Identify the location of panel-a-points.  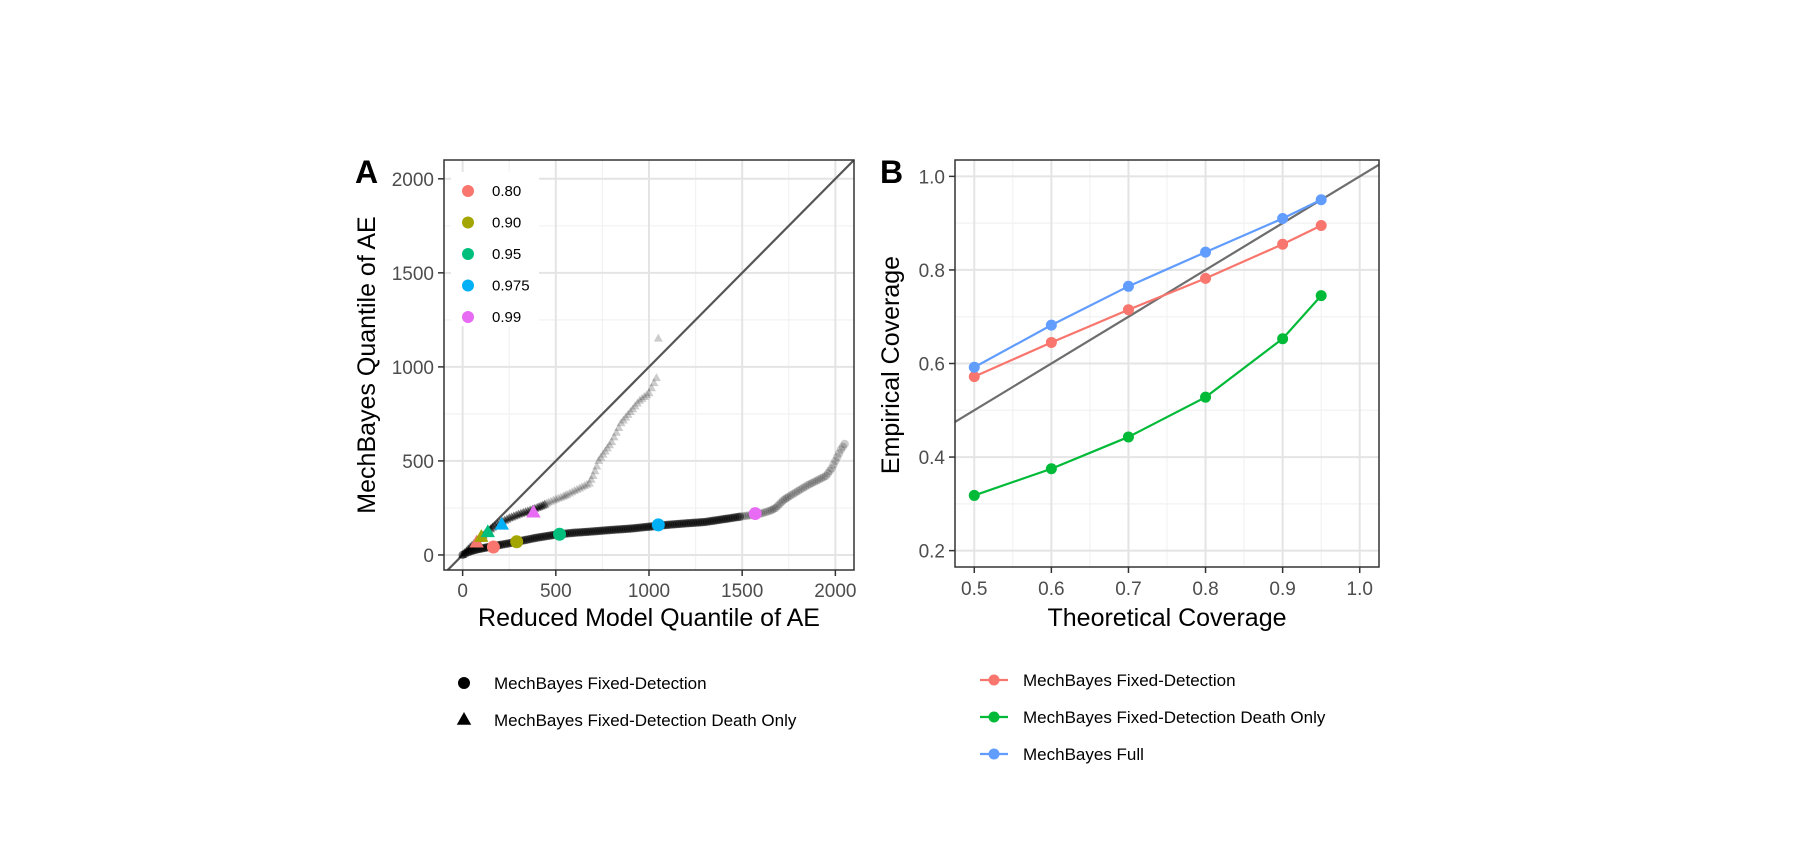
(653, 446).